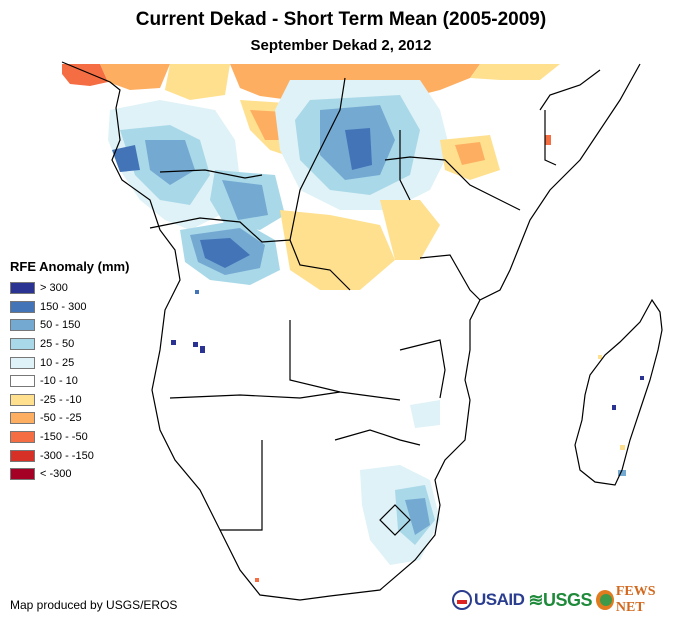 Image resolution: width=682 pixels, height=624 pixels. What do you see at coordinates (618, 392) in the screenshot?
I see `madagascar-outline` at bounding box center [618, 392].